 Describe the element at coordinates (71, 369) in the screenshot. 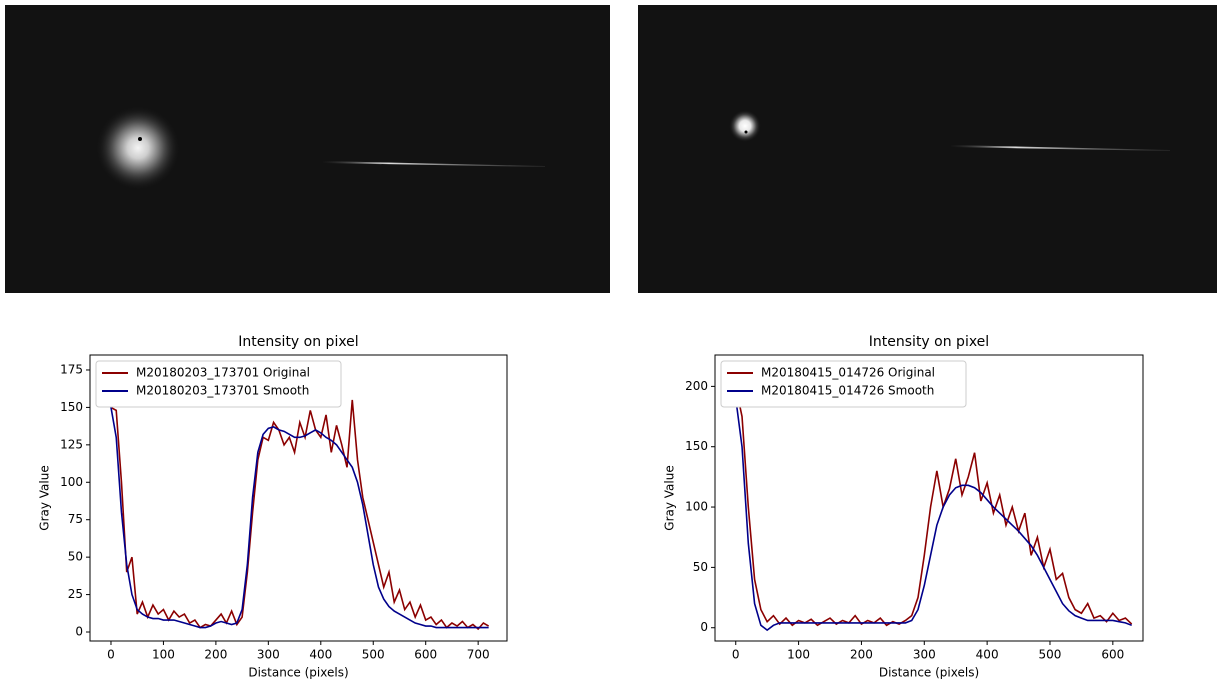

I see `y-tick-label: 175` at that location.